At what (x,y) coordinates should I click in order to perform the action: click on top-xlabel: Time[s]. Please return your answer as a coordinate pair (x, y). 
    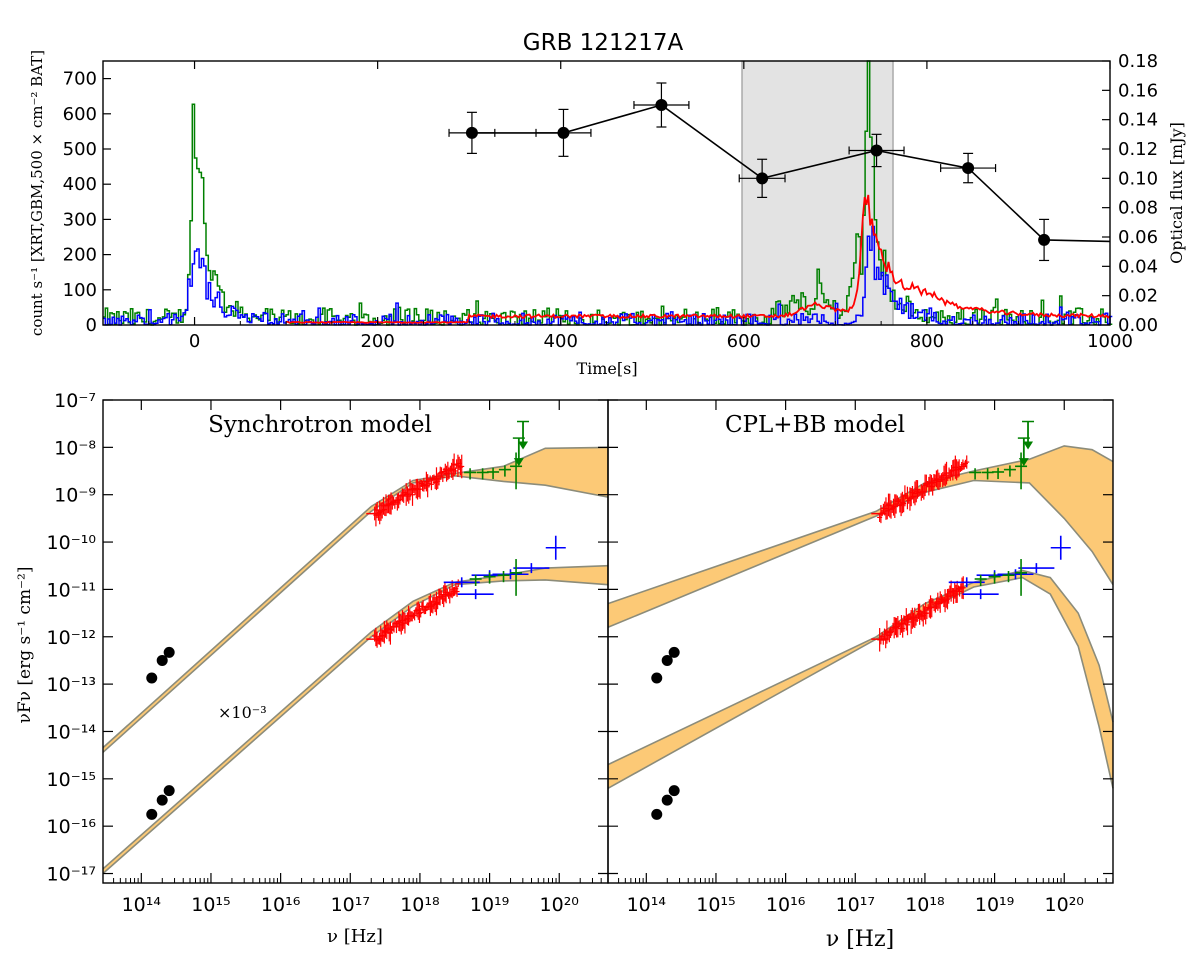
    Looking at the image, I should click on (606, 368).